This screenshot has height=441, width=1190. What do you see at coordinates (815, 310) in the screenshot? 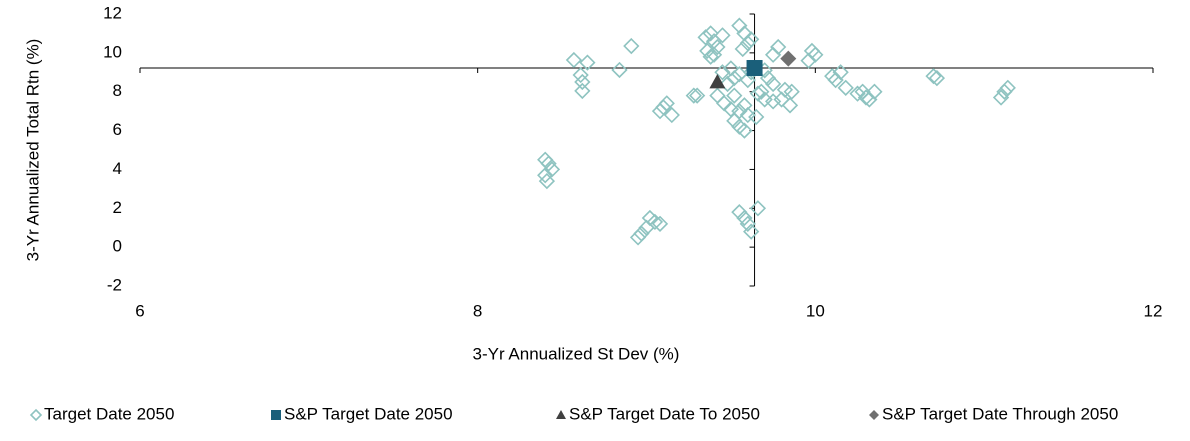
I see `x-tick-label: 10` at bounding box center [815, 310].